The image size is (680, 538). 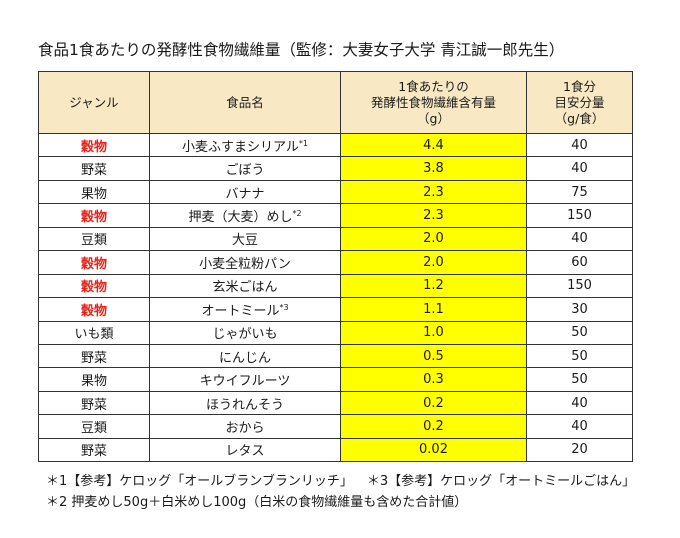 I want to click on table-row: 野菜 ごぼう 3.8 40, so click(x=335, y=168).